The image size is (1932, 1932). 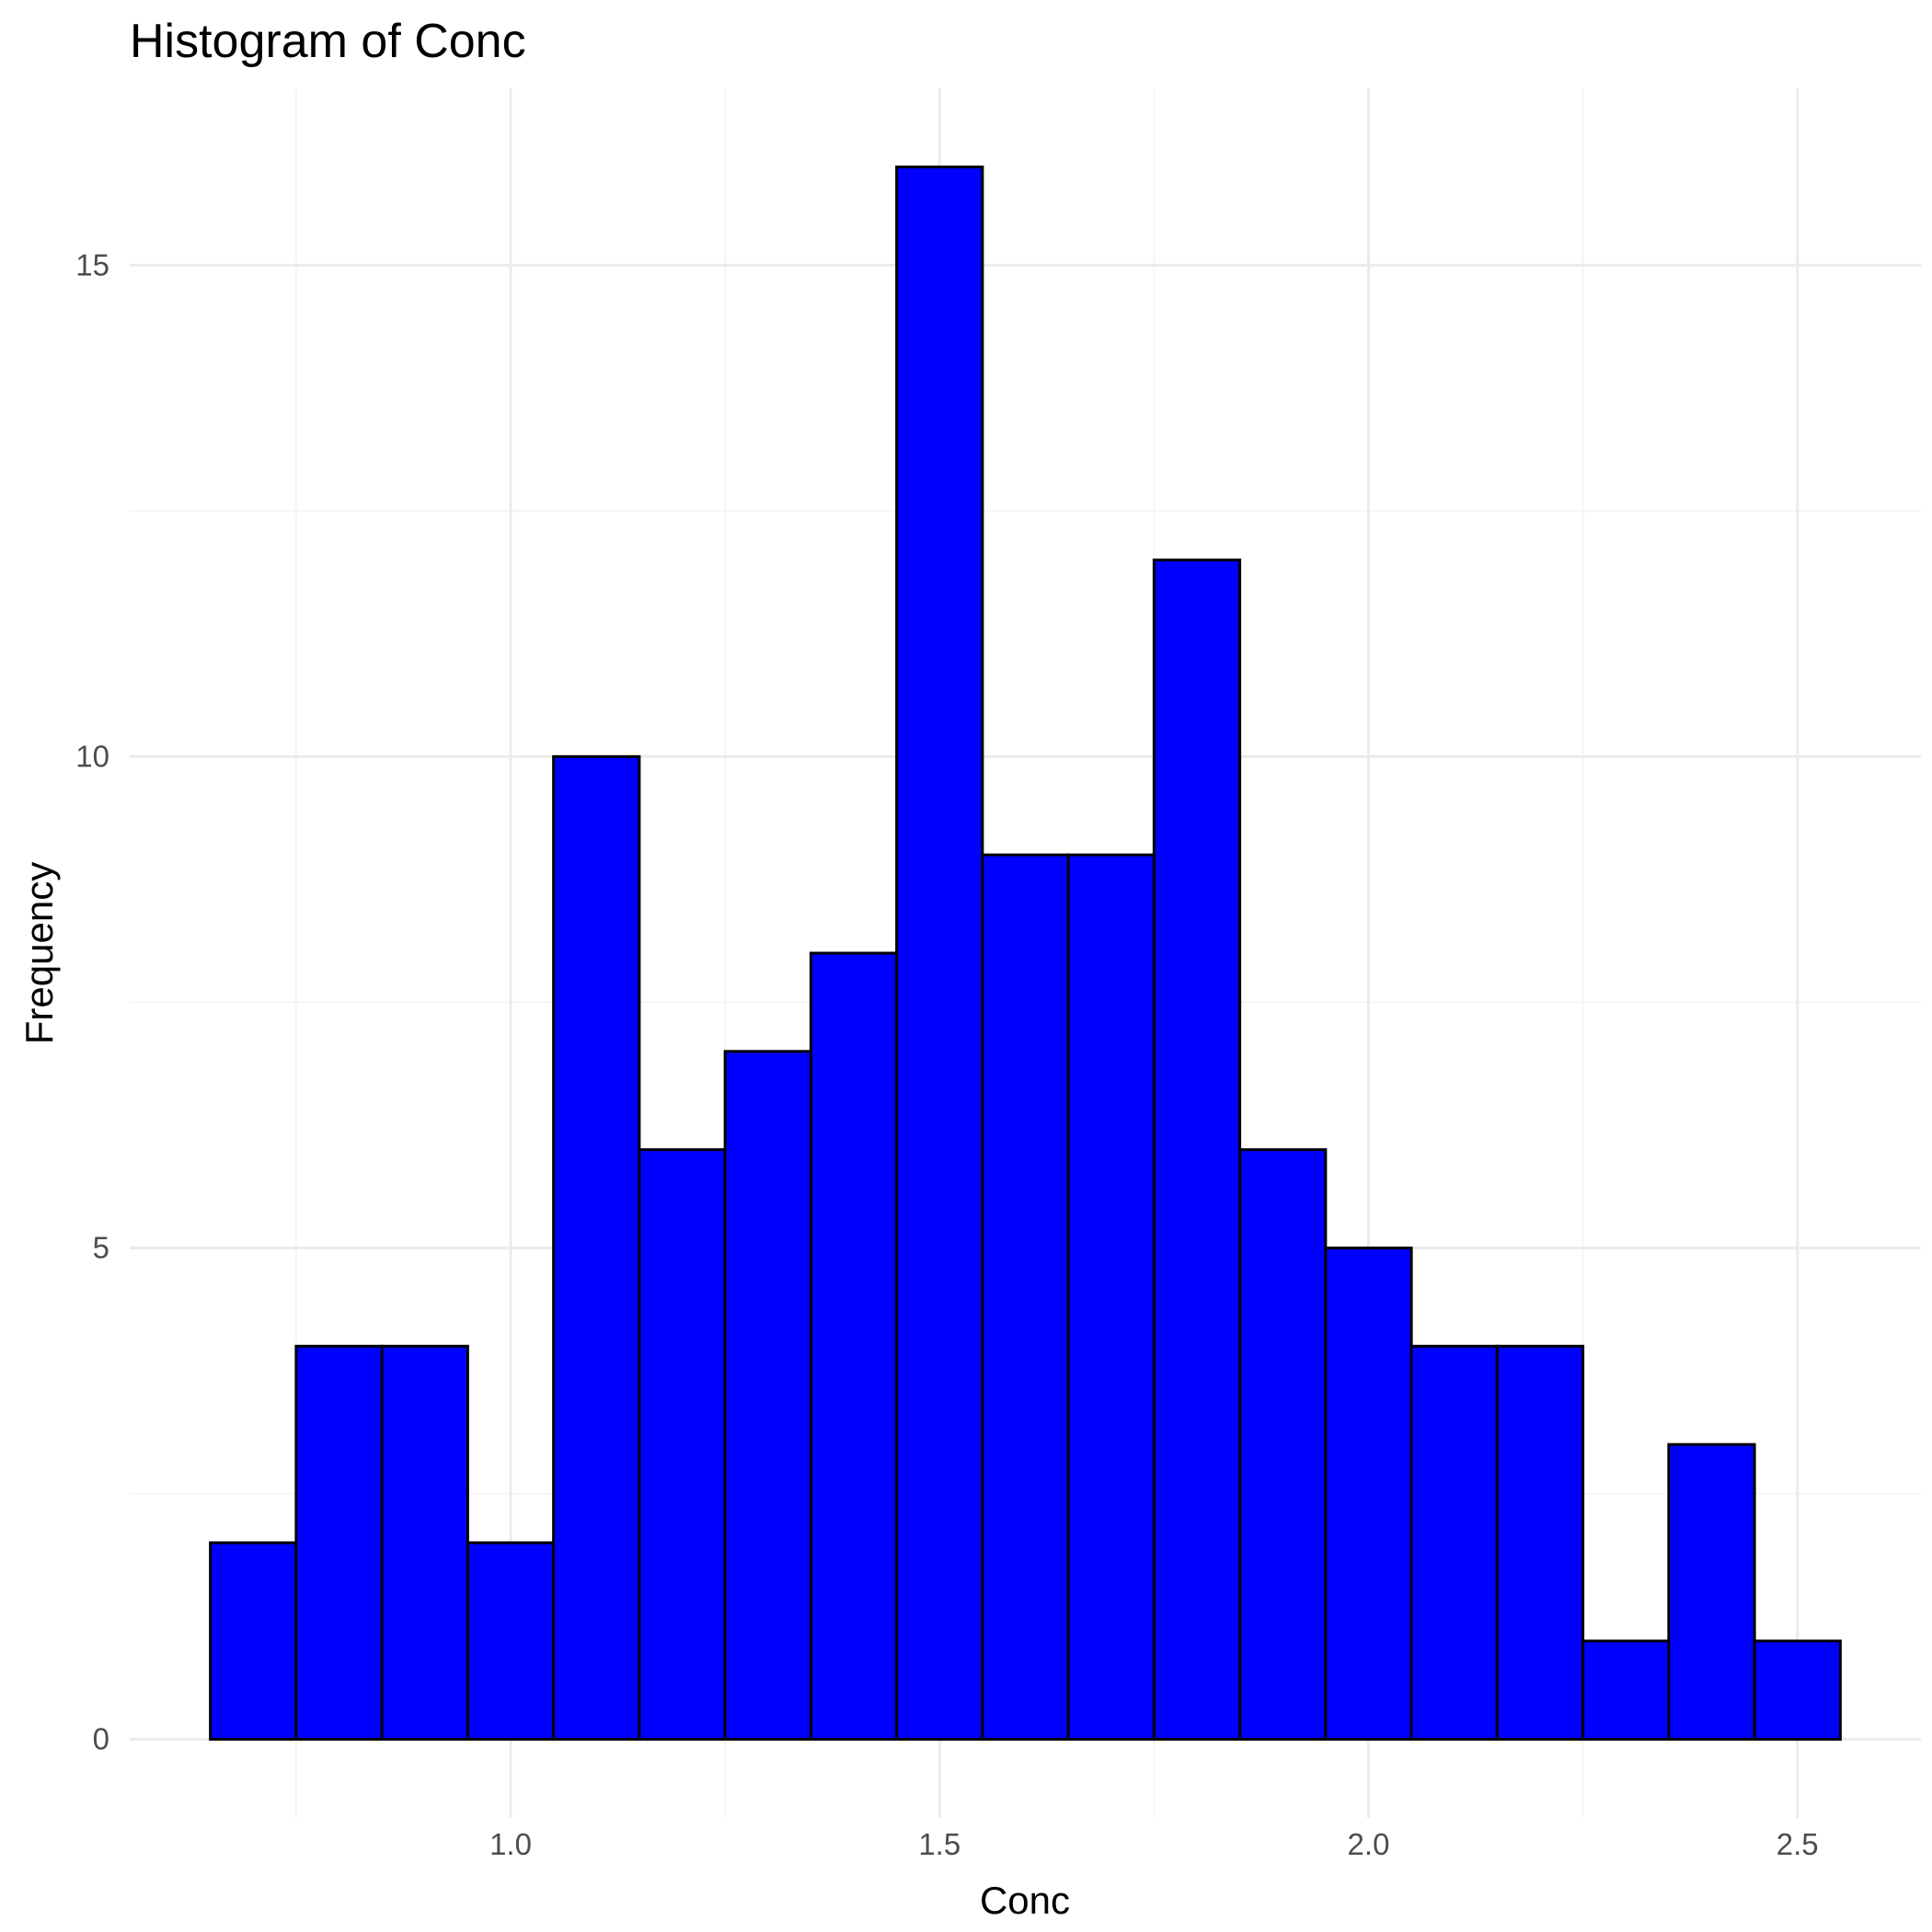 What do you see at coordinates (1798, 1844) in the screenshot?
I see `x-tick-label: 2.5` at bounding box center [1798, 1844].